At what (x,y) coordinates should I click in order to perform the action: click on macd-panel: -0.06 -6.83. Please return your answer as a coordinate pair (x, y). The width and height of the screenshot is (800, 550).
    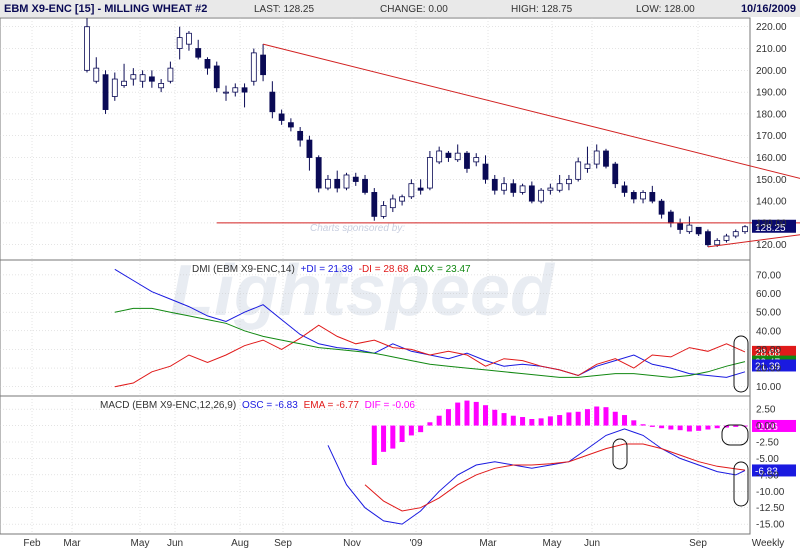
    Looking at the image, I should click on (561, 462).